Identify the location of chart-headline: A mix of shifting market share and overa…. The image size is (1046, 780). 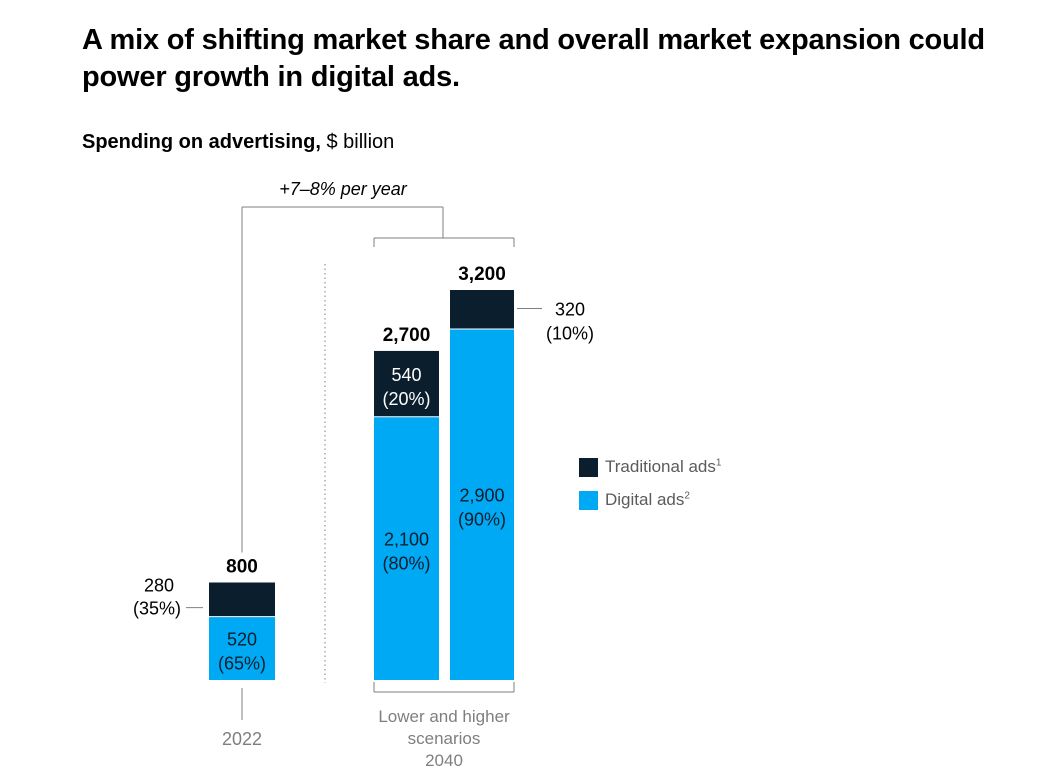
(533, 58).